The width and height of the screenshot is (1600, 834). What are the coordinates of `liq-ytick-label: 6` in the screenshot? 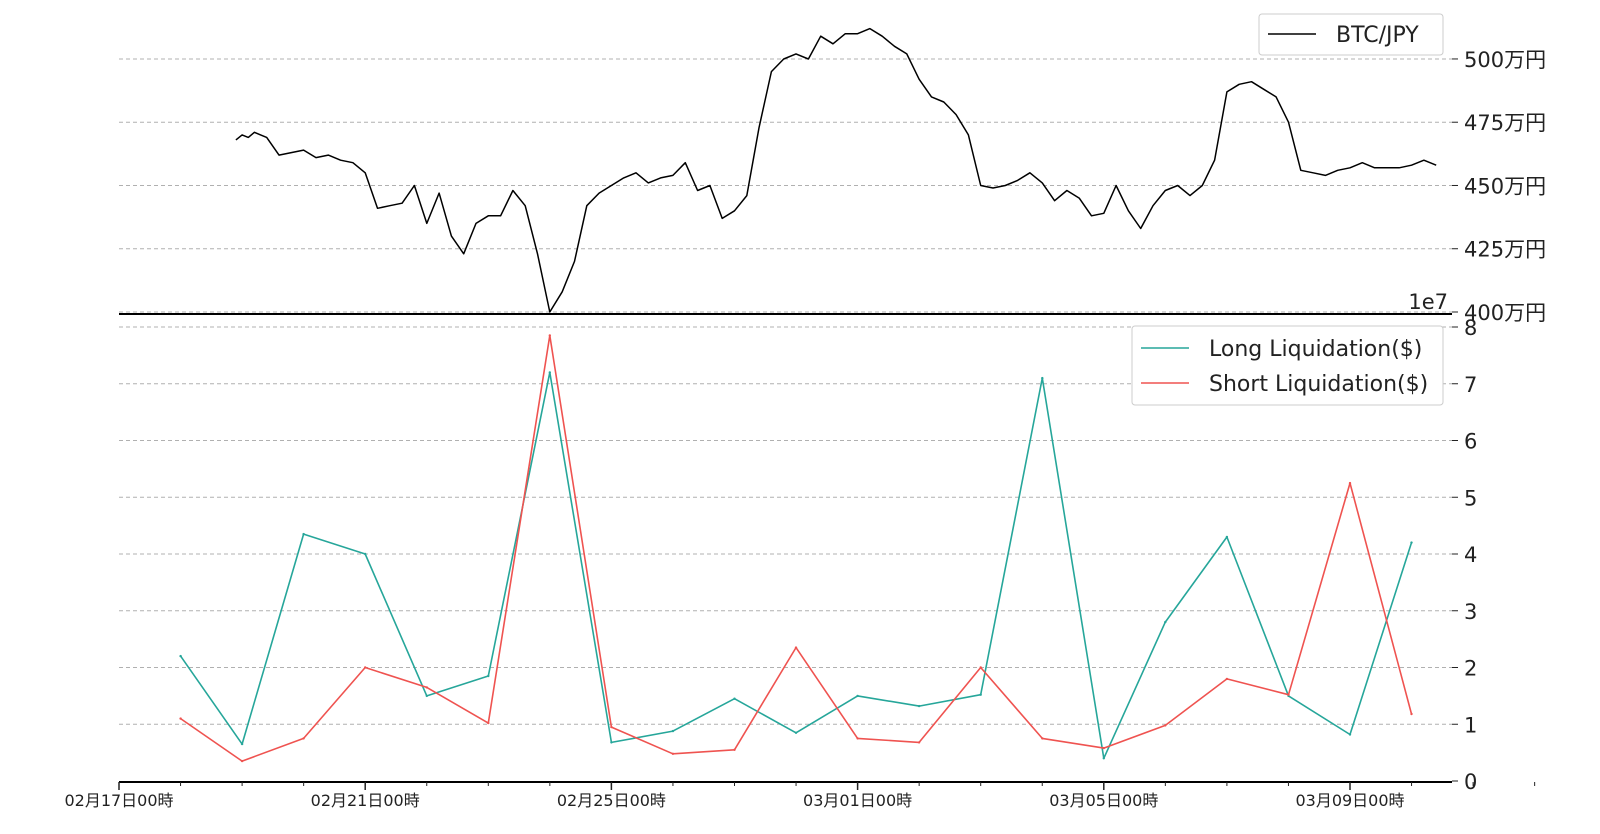 It's located at (1470, 442).